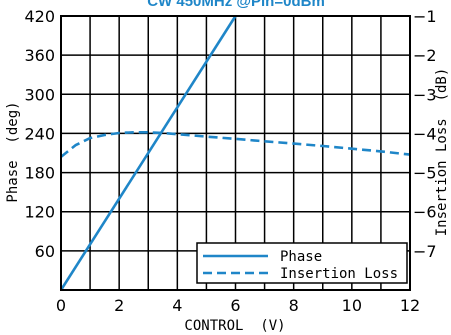 The image size is (451, 335). Describe the element at coordinates (39, 55) in the screenshot. I see `y-left-tick-label: 360` at that location.